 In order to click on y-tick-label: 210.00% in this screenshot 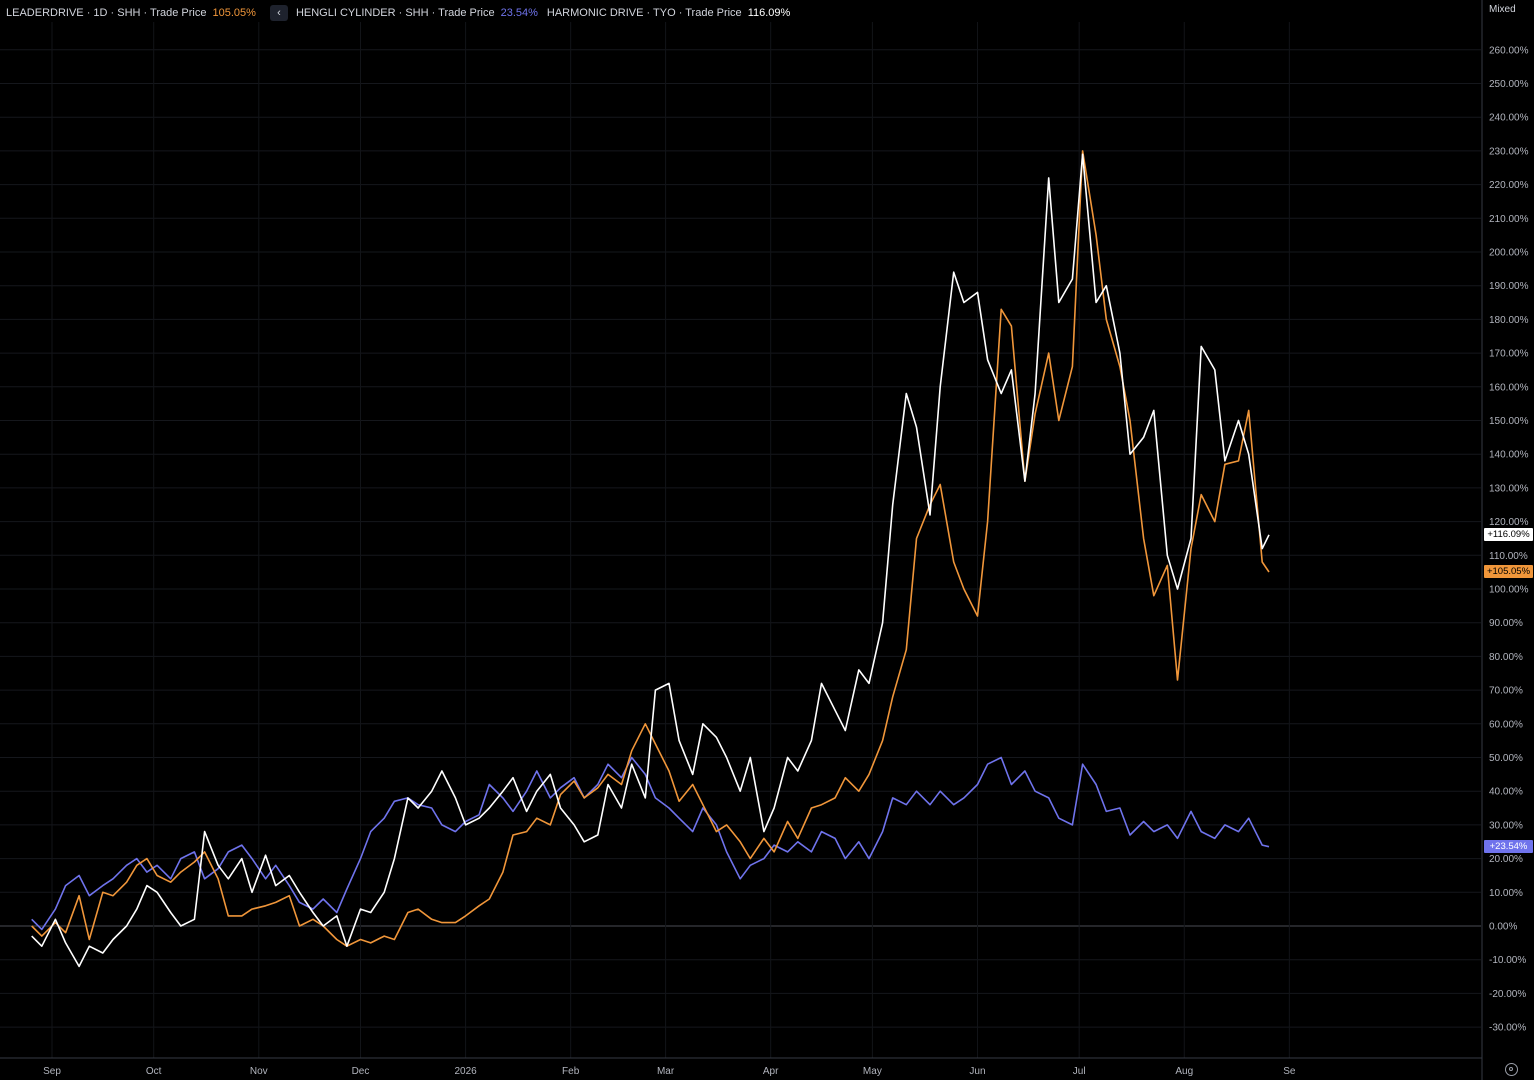, I will do `click(1509, 219)`.